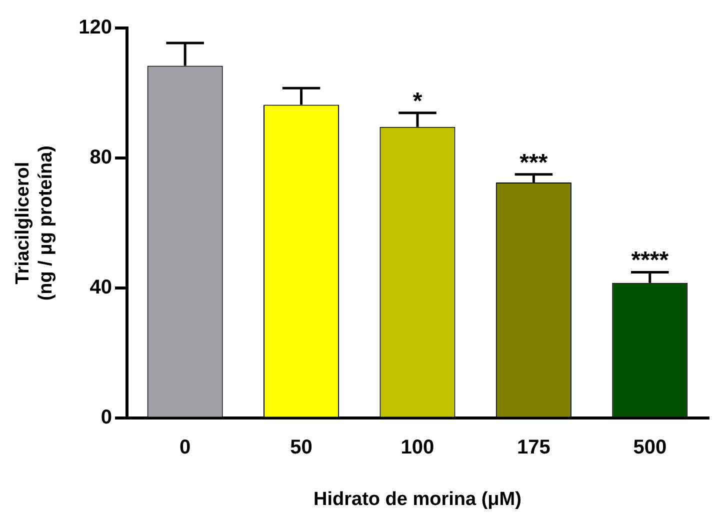 Image resolution: width=726 pixels, height=523 pixels. I want to click on y-tick-label: 0, so click(106, 417).